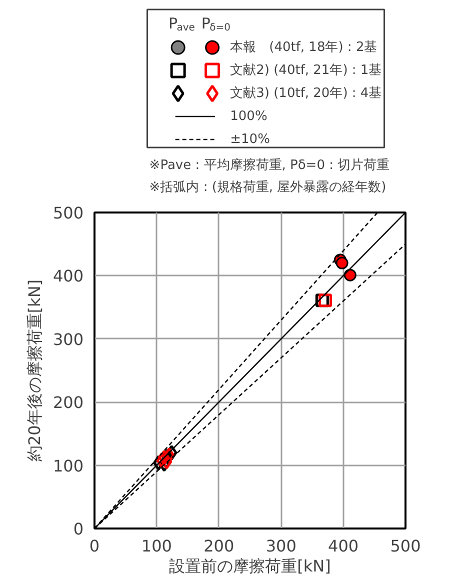 The height and width of the screenshot is (586, 454). What do you see at coordinates (156, 546) in the screenshot?
I see `x-tick-label: 100` at bounding box center [156, 546].